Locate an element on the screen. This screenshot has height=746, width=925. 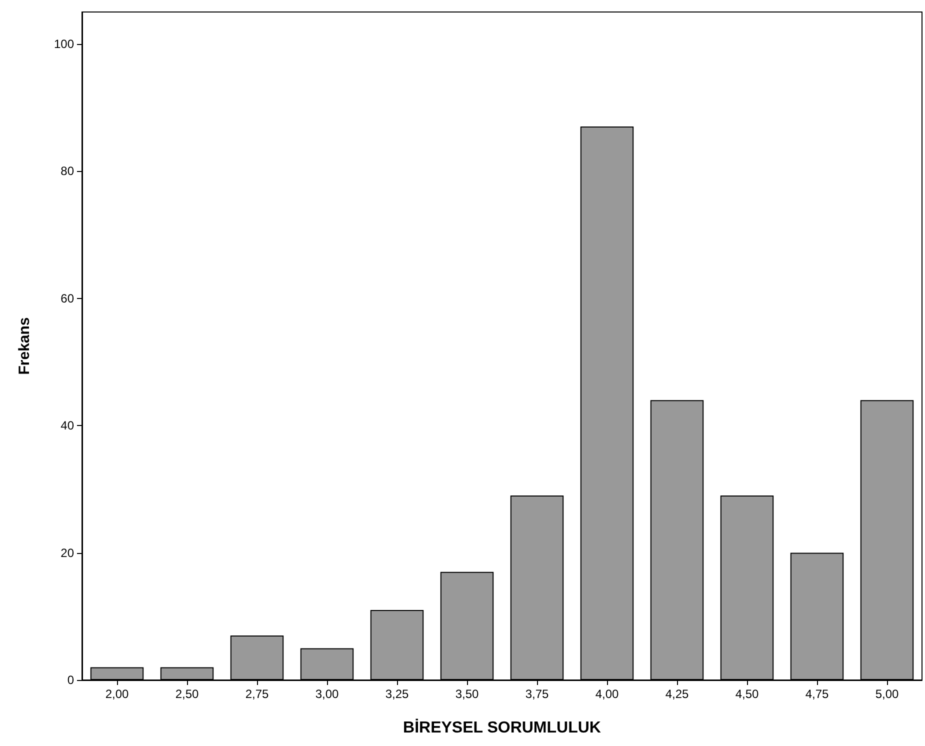
x-axis-title: BİREYSEL SORUMLULUK is located at coordinates (502, 727).